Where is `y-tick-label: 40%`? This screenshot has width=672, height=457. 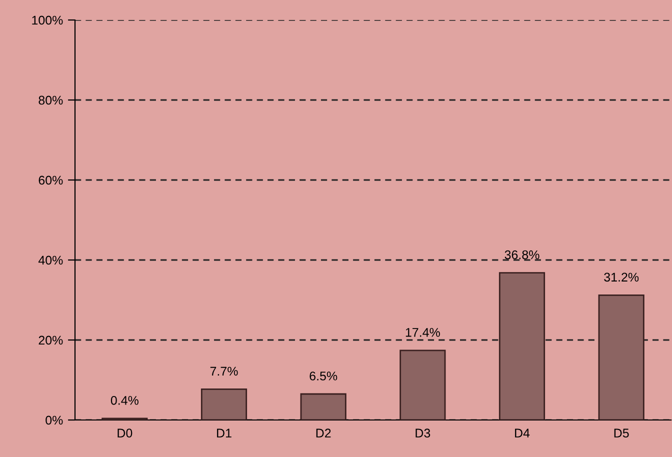 y-tick-label: 40% is located at coordinates (50, 260).